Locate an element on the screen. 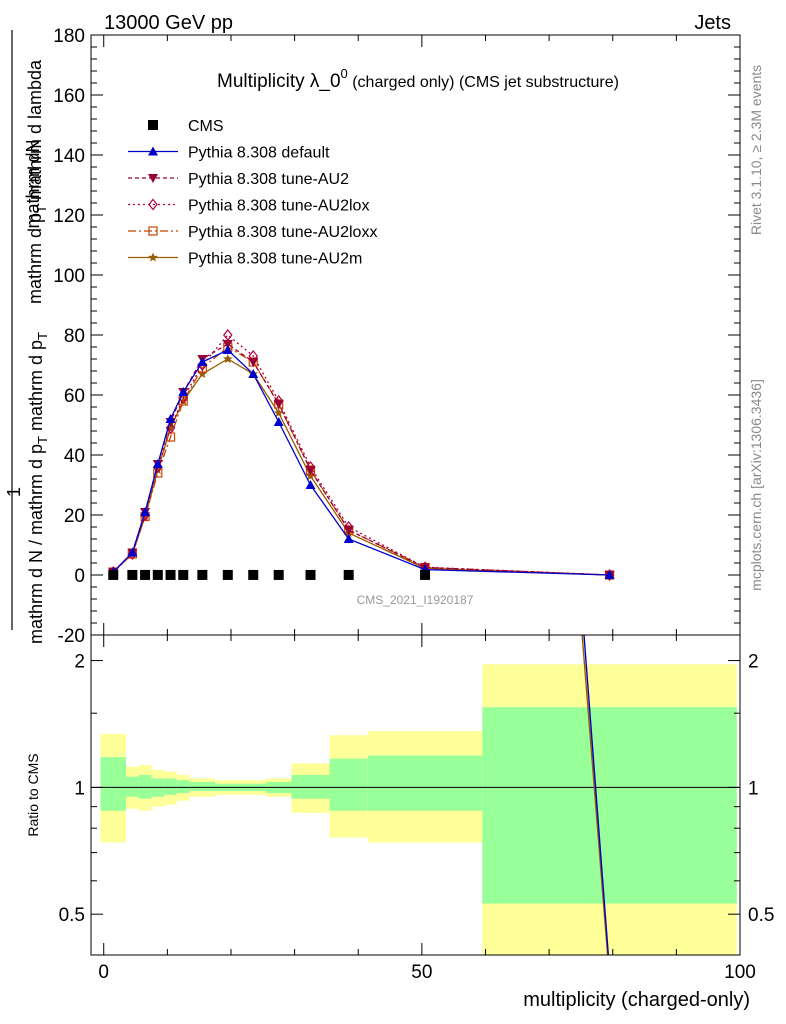 This screenshot has height=1024, width=786. series-line-au2m is located at coordinates (361, 467).